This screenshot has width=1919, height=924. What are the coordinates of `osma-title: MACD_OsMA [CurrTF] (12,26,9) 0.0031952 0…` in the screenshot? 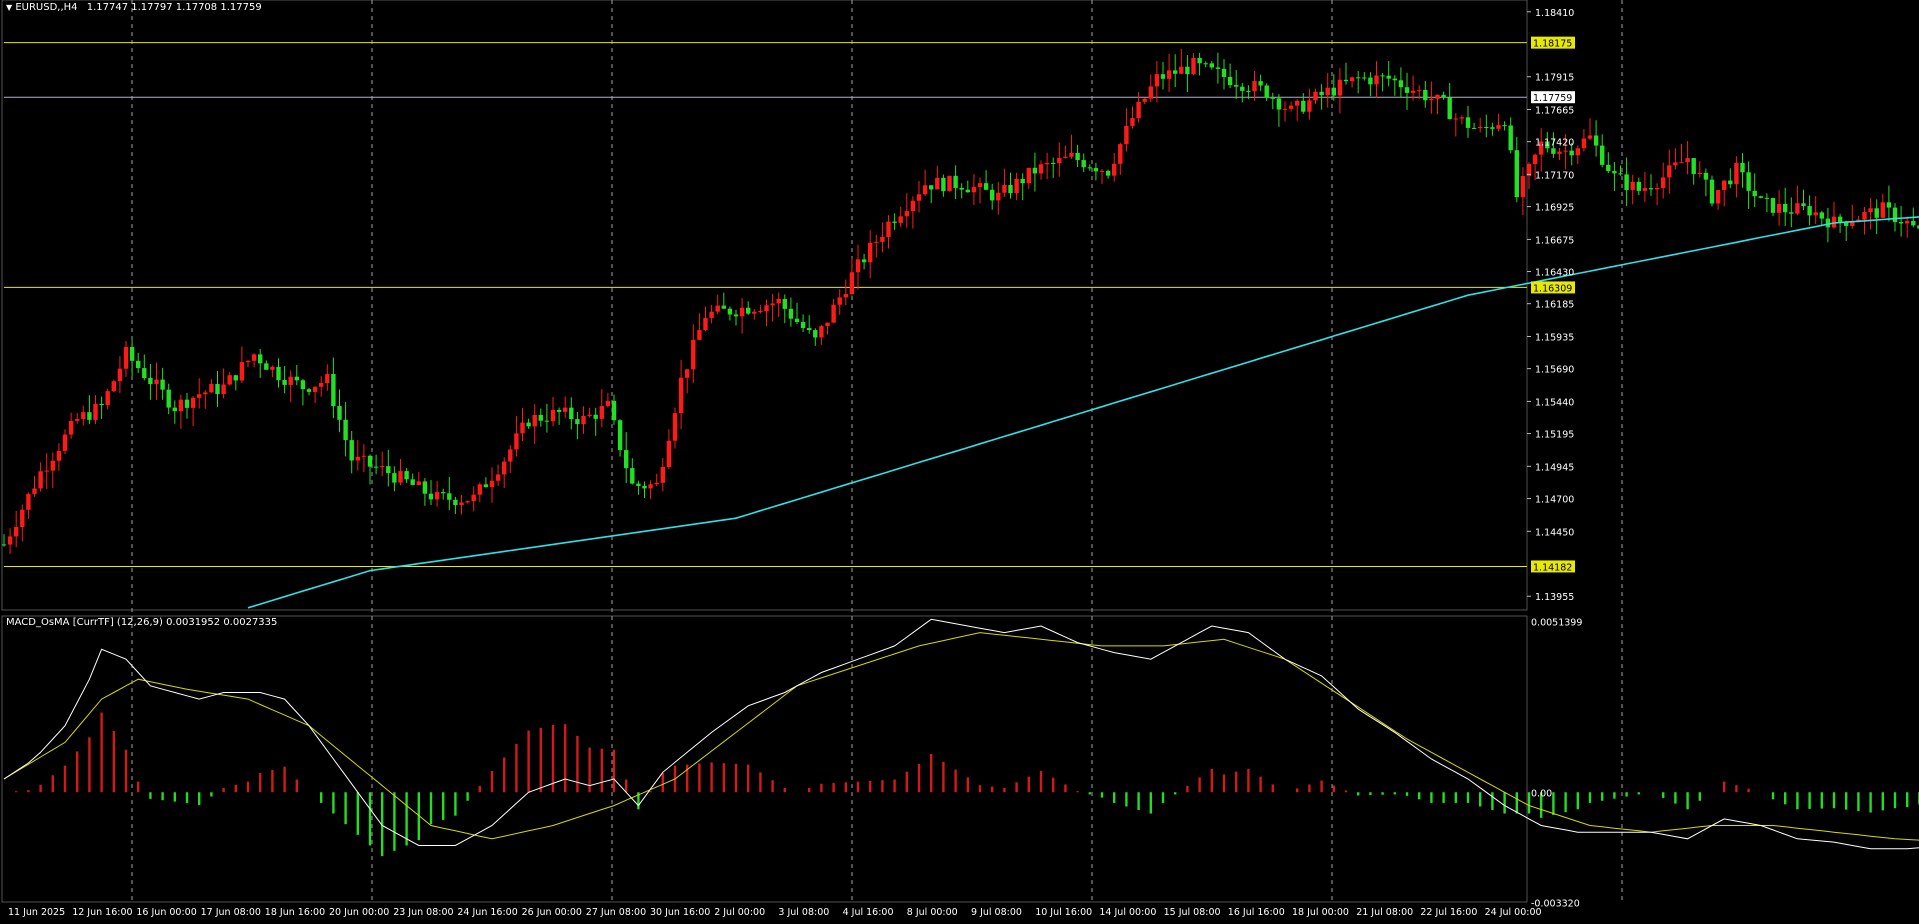 It's located at (142, 622).